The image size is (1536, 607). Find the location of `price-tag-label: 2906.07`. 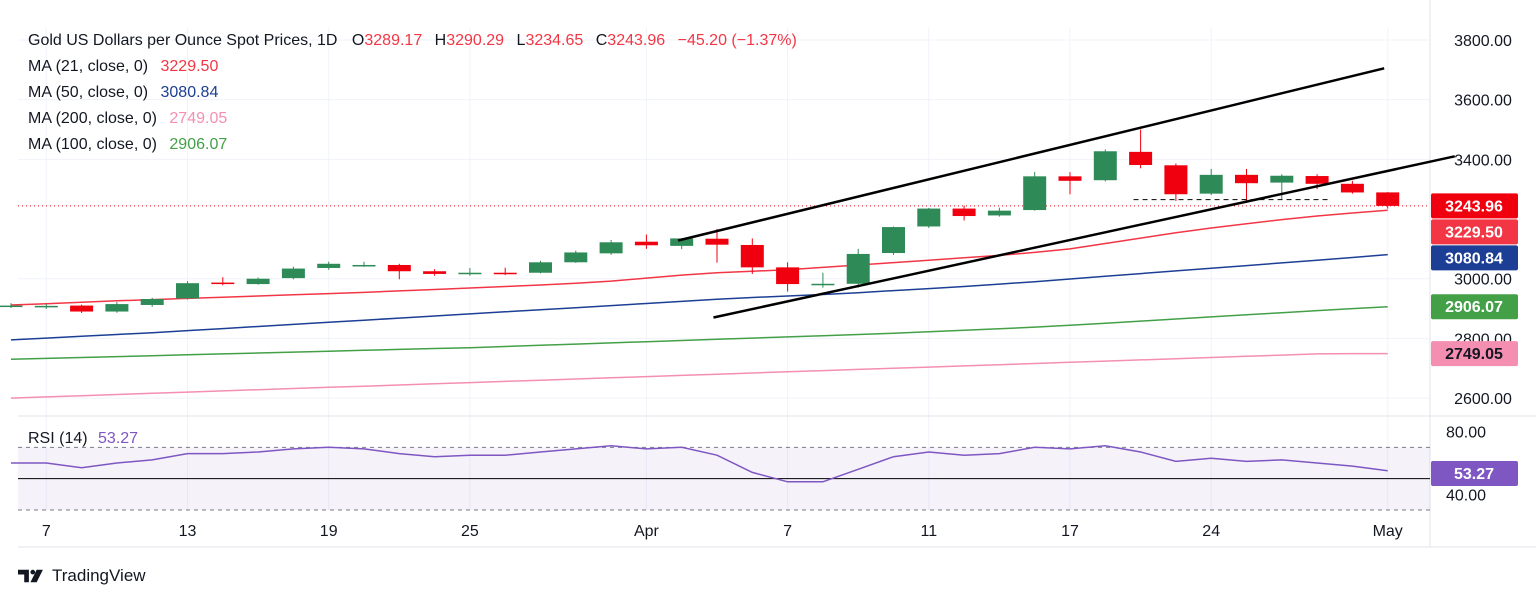

price-tag-label: 2906.07 is located at coordinates (1474, 307).